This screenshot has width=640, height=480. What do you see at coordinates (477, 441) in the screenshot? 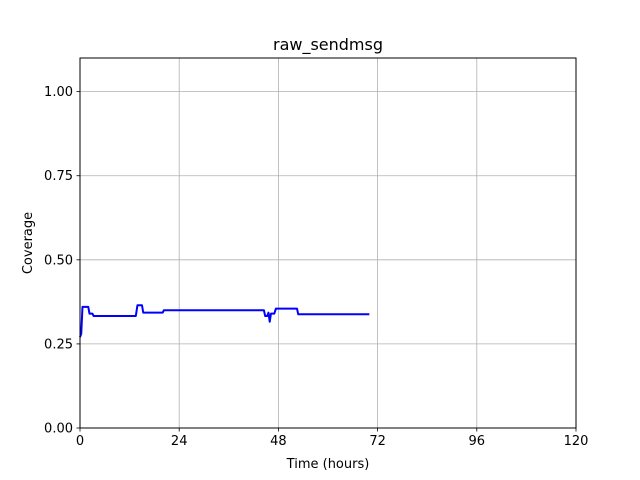
I see `x-tick-label: 96` at bounding box center [477, 441].